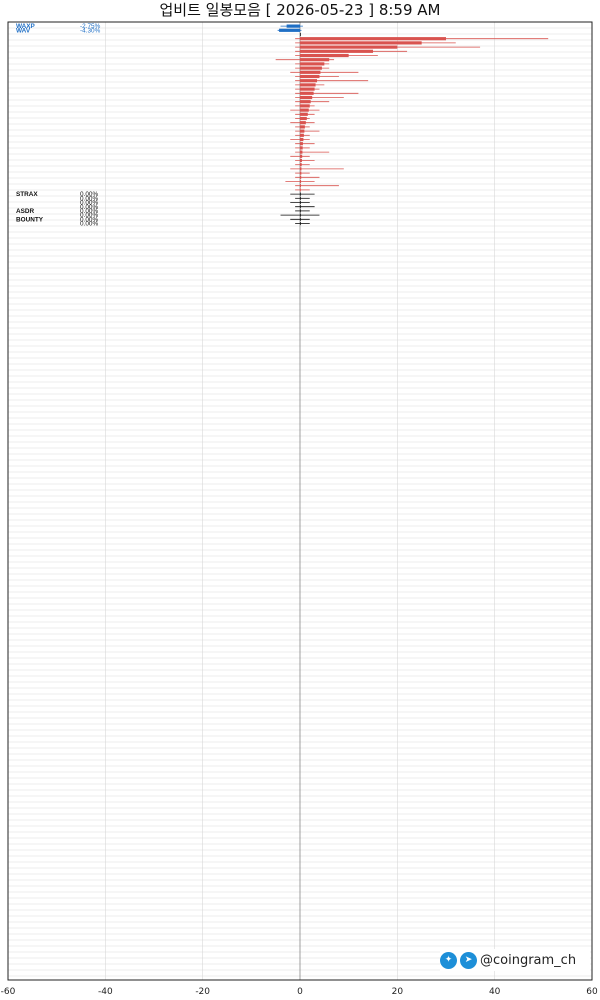 This screenshot has width=600, height=1000. I want to click on x-tick-labels: -60 -40 -20 0 20 40 60, so click(299, 992).